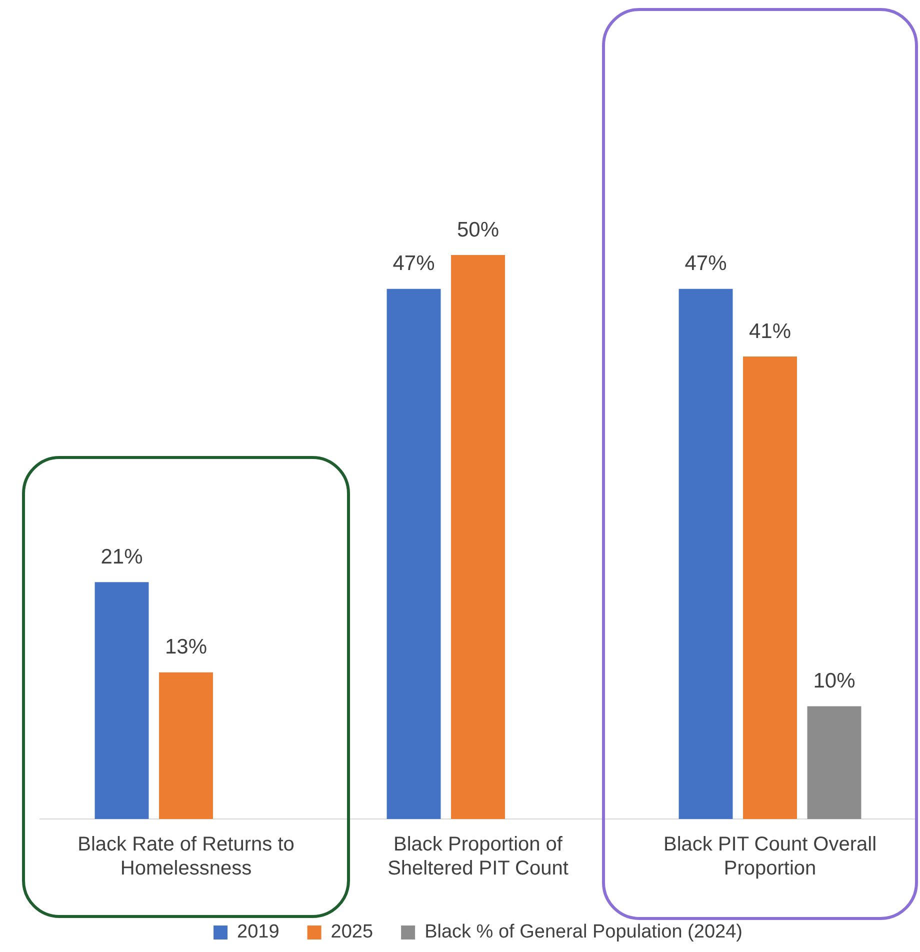 The image size is (920, 952). What do you see at coordinates (352, 932) in the screenshot?
I see `legend-label: 2025` at bounding box center [352, 932].